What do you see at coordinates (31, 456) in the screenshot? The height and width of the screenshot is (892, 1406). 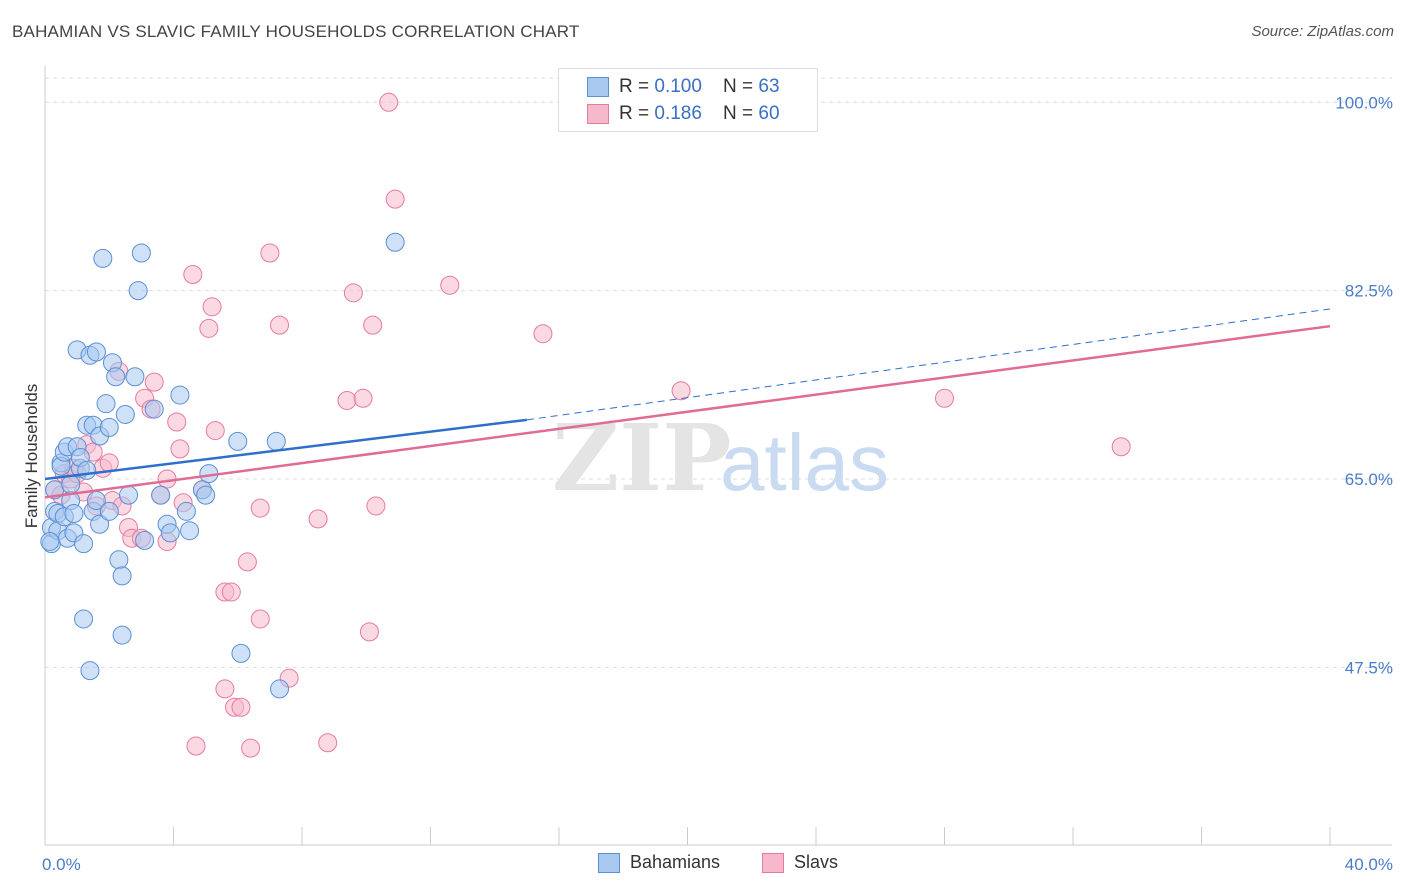 I see `y-axis-label: Family Households` at bounding box center [31, 456].